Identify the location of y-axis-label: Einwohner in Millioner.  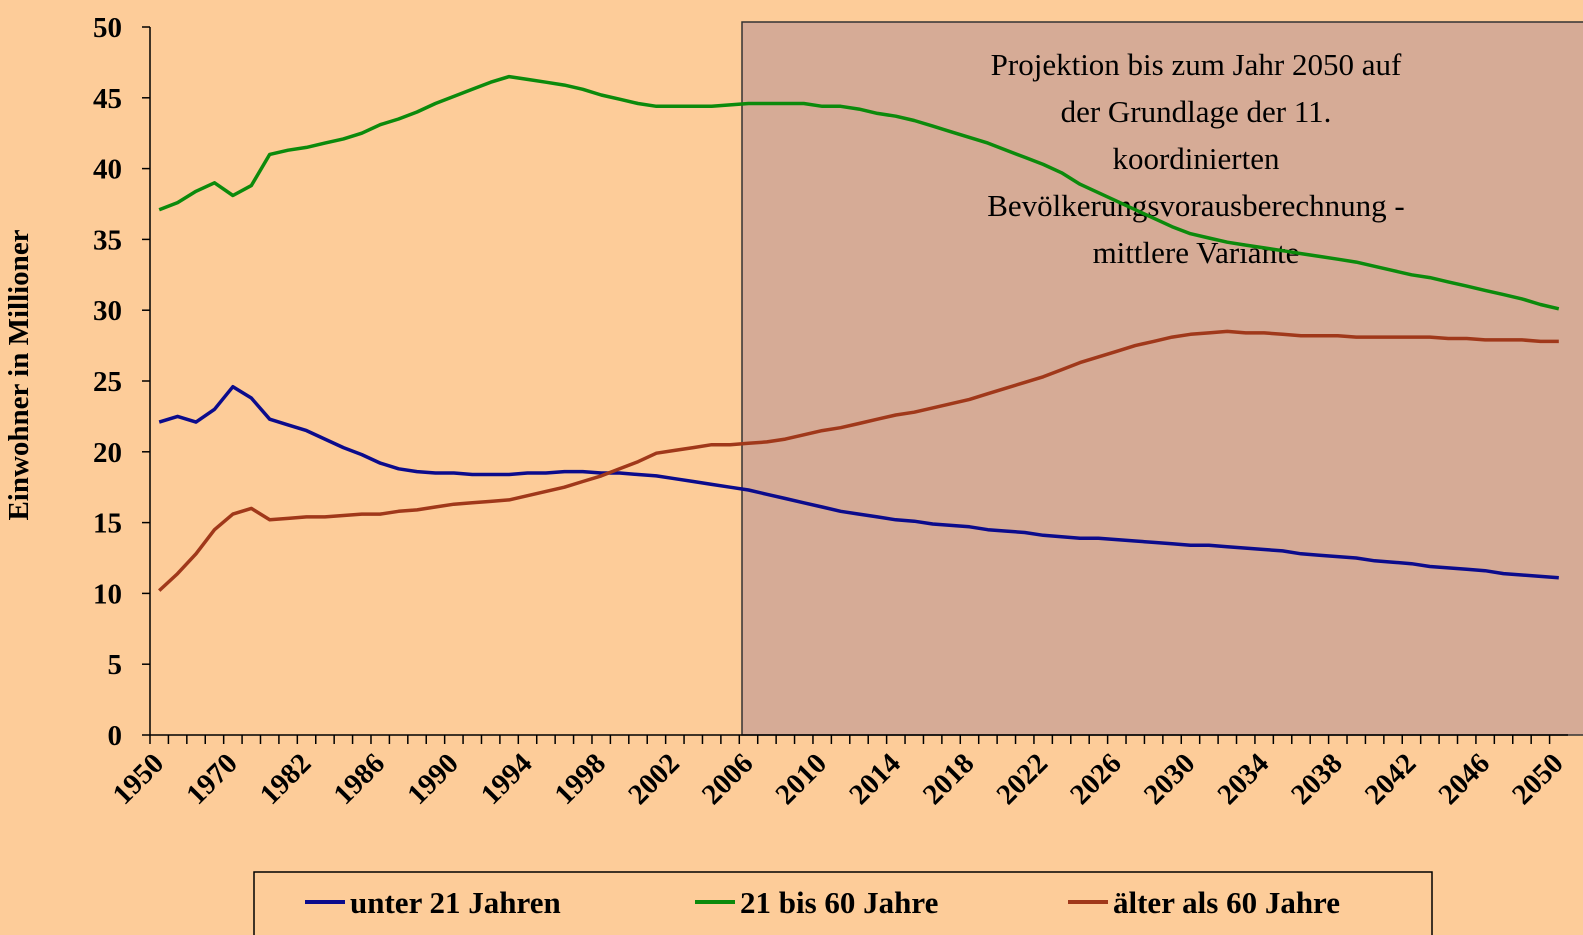
(19, 374).